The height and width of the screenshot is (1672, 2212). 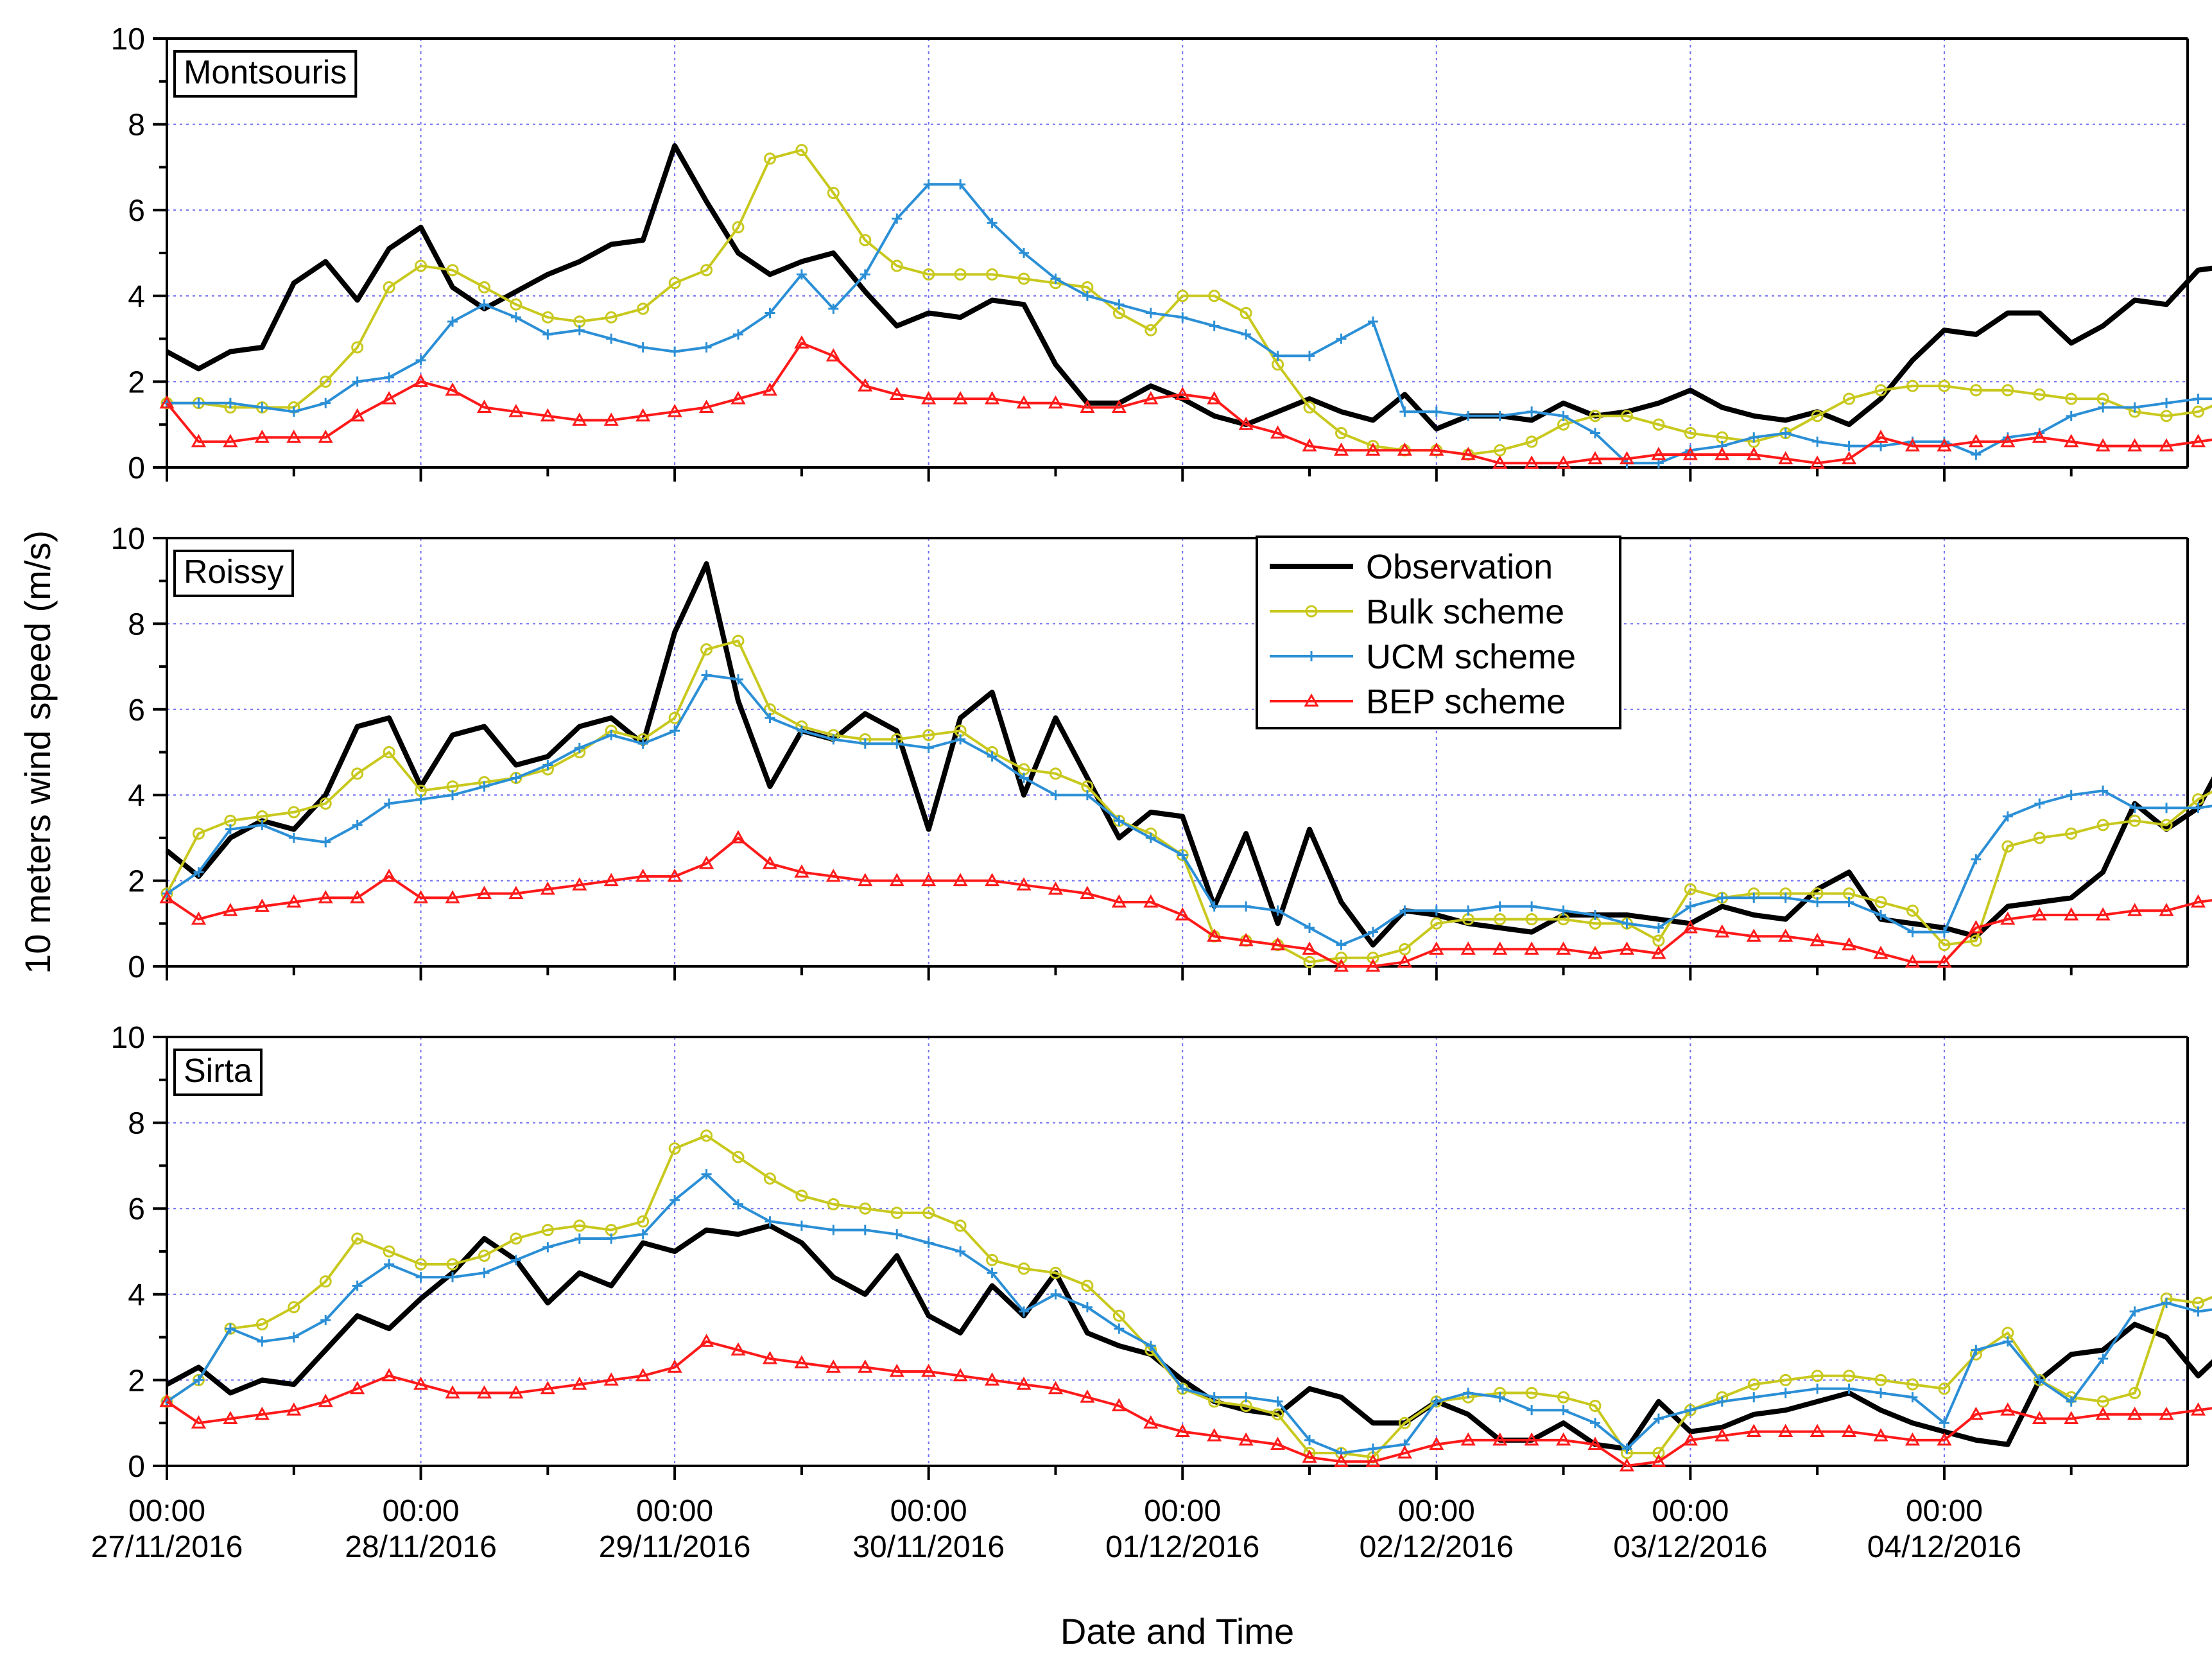 What do you see at coordinates (1418, 702) in the screenshot?
I see `legend-item-bep-scheme: BEP scheme` at bounding box center [1418, 702].